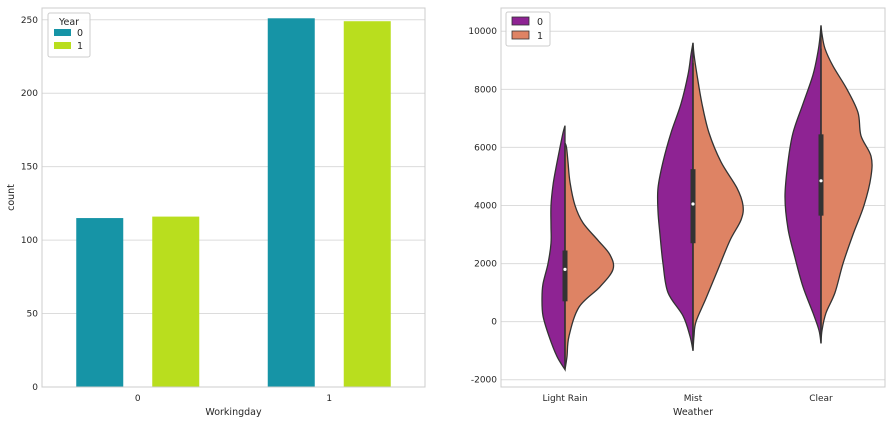 Image resolution: width=888 pixels, height=423 pixels. Describe the element at coordinates (564, 399) in the screenshot. I see `x-tick-label: Light Rain` at that location.